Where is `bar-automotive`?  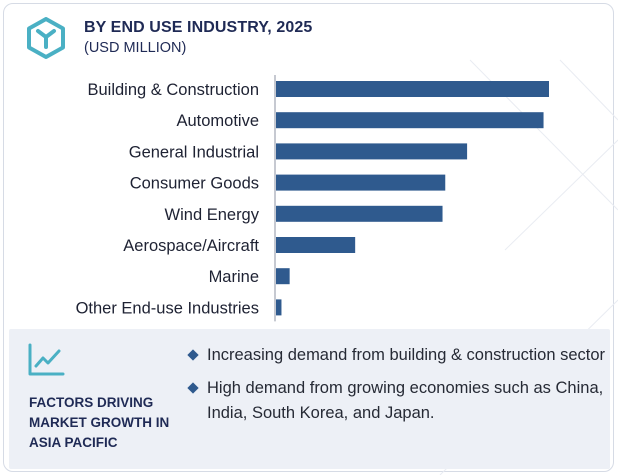
bar-automotive is located at coordinates (410, 120).